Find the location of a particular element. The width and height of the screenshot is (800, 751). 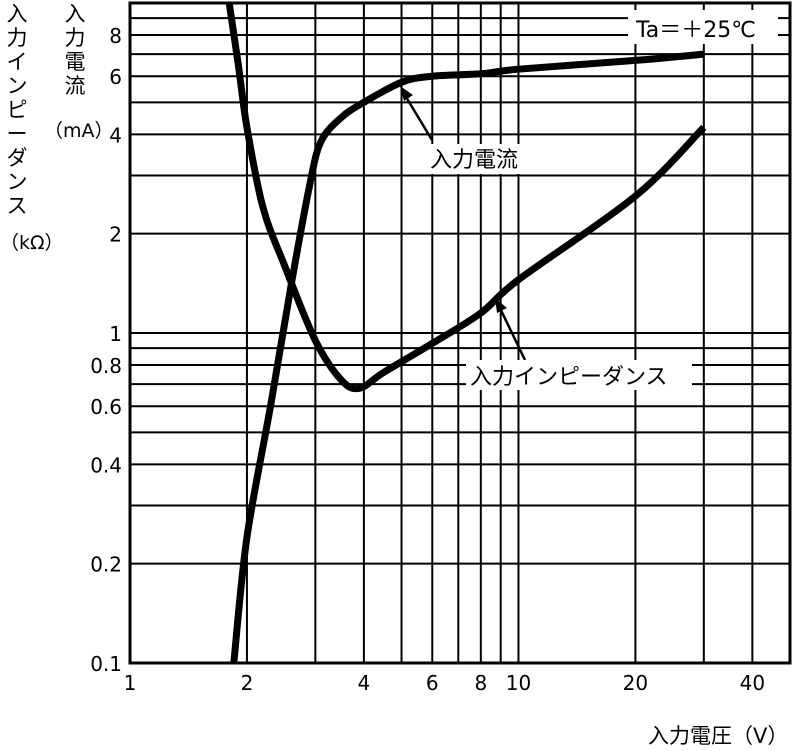

y-tick-label: 0.4 is located at coordinates (106, 465).